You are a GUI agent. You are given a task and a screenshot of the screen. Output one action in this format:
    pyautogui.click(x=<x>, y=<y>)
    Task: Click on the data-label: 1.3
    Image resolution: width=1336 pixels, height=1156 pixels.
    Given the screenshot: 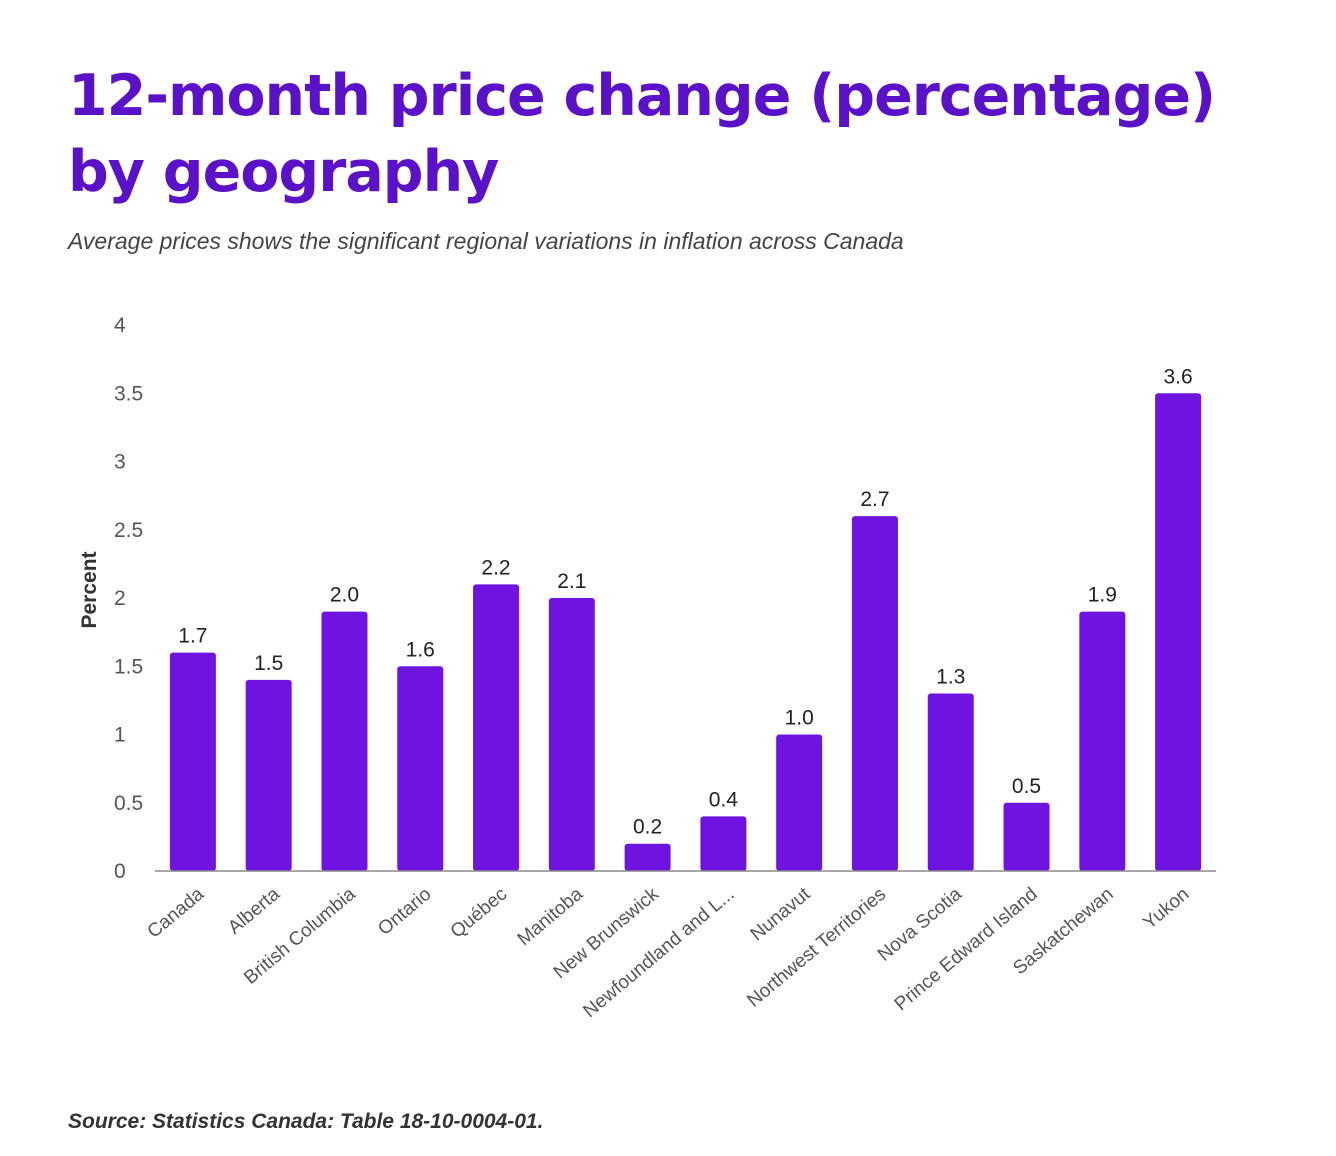 What is the action you would take?
    pyautogui.click(x=950, y=677)
    